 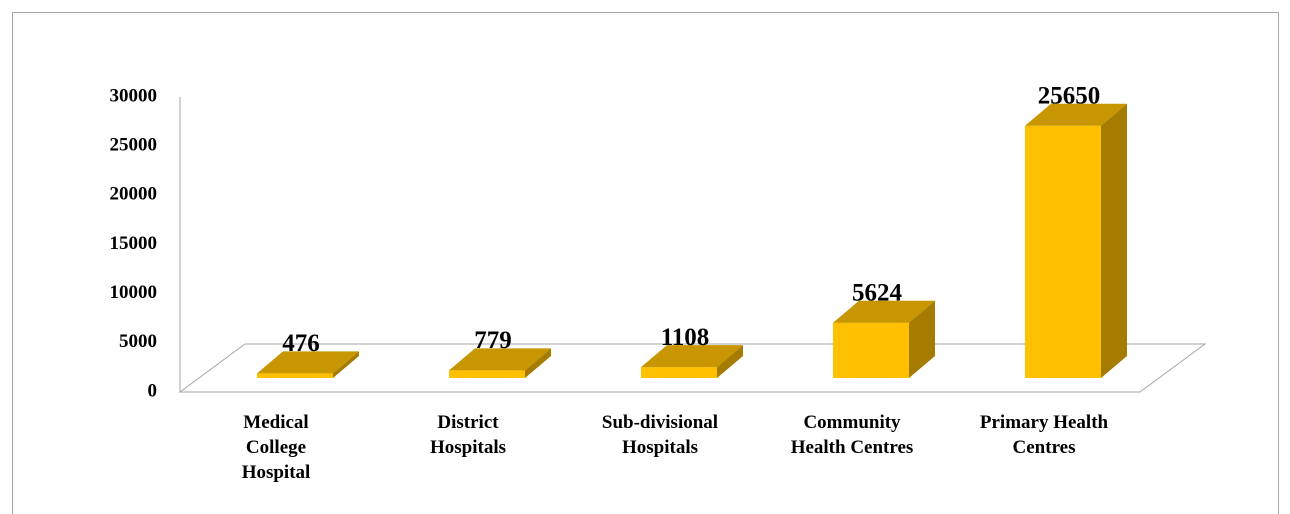 I want to click on x-tick-label: Medical College Hospital, so click(x=276, y=447).